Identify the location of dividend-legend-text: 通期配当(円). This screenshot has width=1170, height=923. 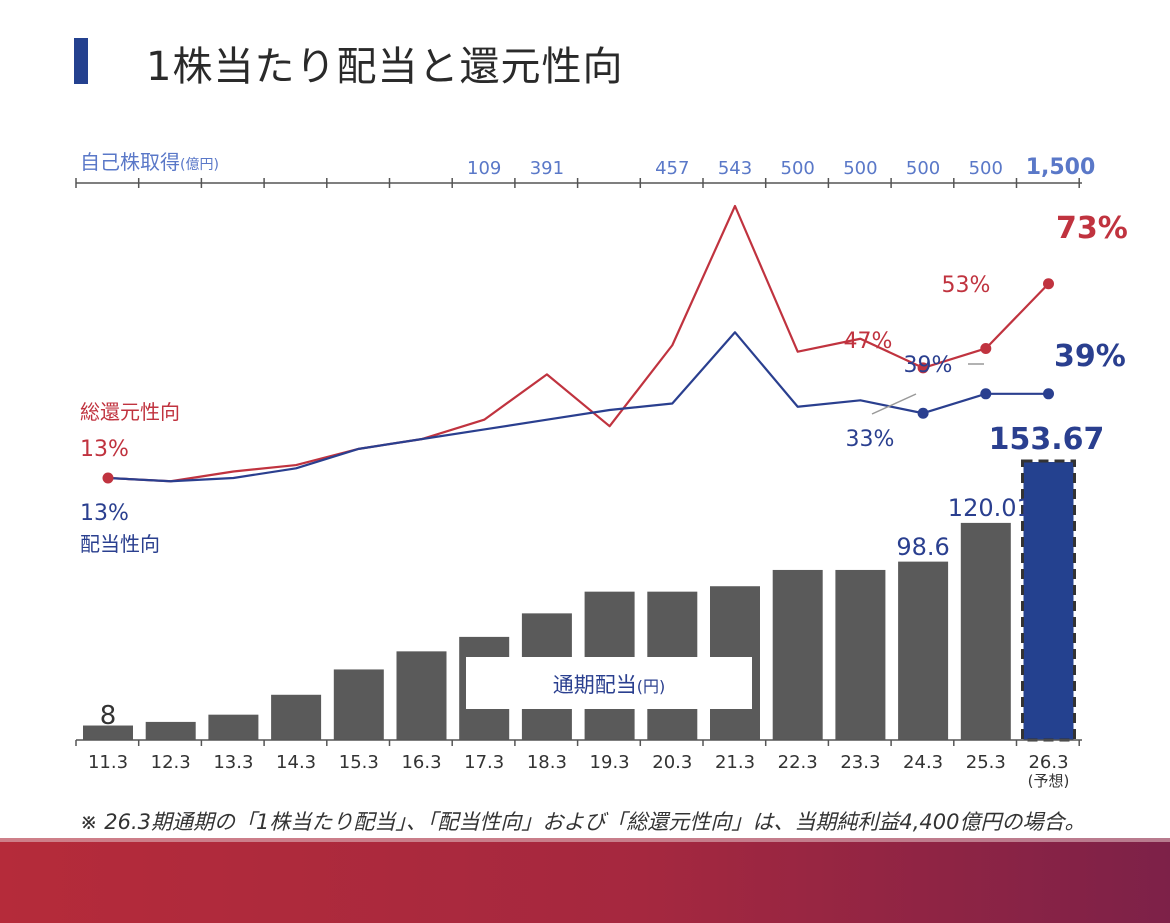
(609, 685).